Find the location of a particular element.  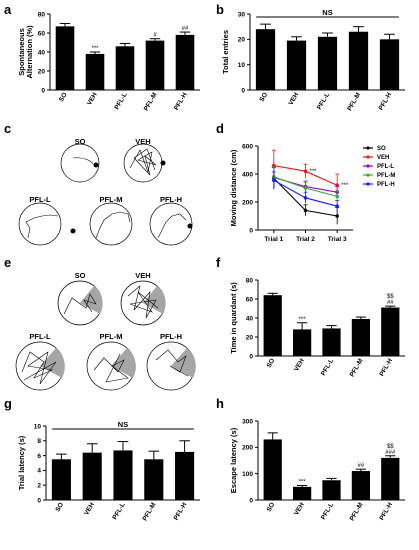

series-point-SO is located at coordinates (337, 216).